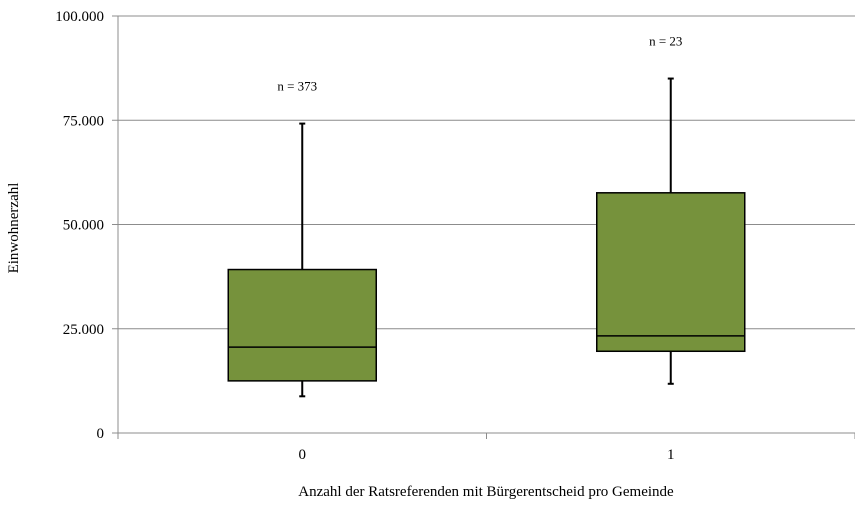 The image size is (855, 506). I want to click on x-tick-label: 0, so click(303, 455).